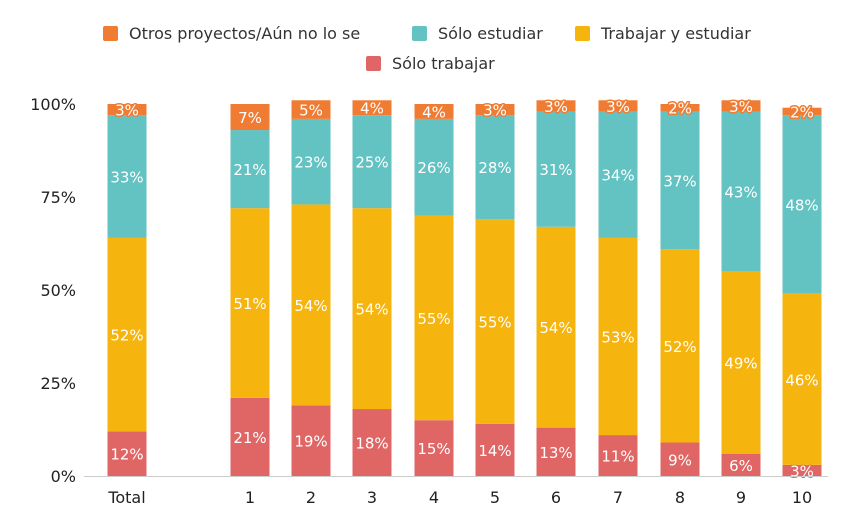  I want to click on data-label: 11%, so click(617, 457).